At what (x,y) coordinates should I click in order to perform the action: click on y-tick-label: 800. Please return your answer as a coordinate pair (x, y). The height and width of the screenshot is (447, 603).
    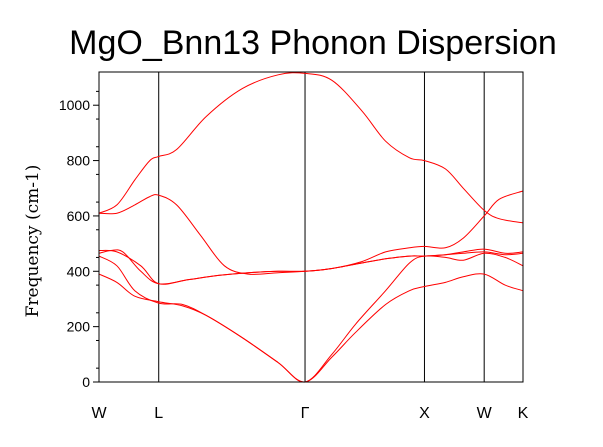
    Looking at the image, I should click on (79, 161).